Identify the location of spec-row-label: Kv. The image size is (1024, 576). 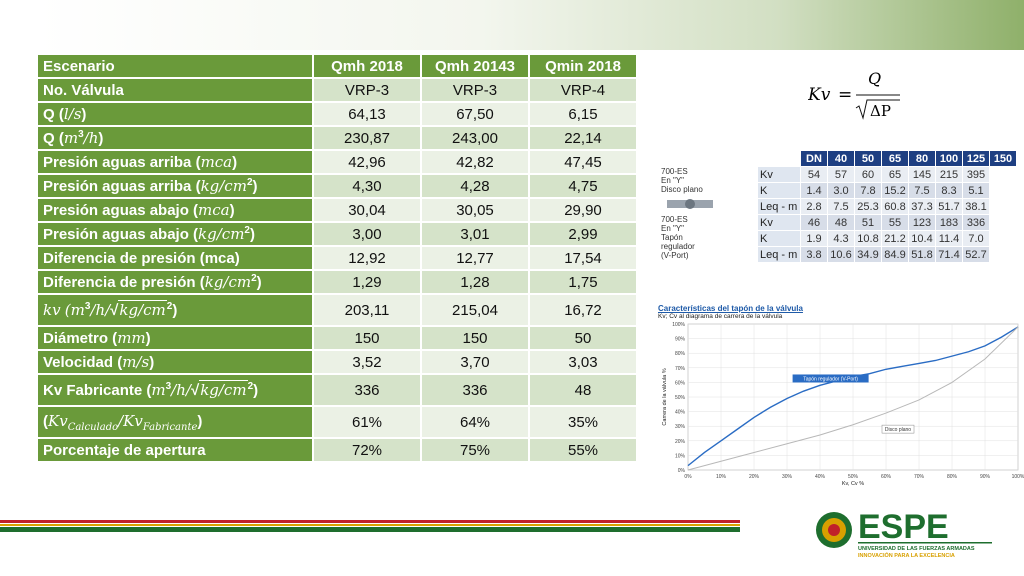
(779, 174).